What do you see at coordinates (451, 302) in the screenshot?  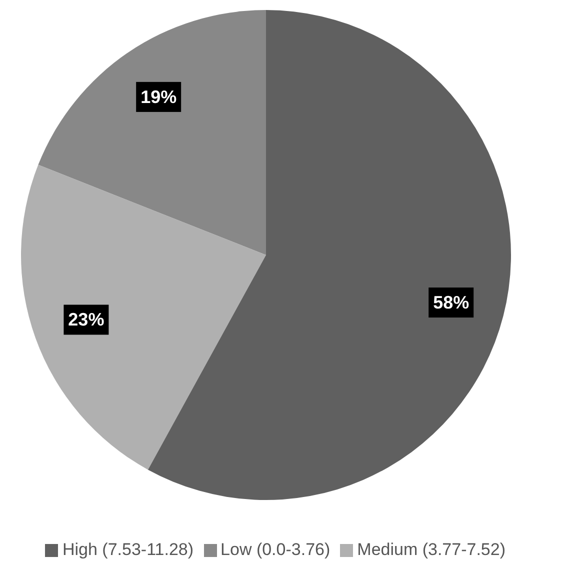 I see `data-label: 58%` at bounding box center [451, 302].